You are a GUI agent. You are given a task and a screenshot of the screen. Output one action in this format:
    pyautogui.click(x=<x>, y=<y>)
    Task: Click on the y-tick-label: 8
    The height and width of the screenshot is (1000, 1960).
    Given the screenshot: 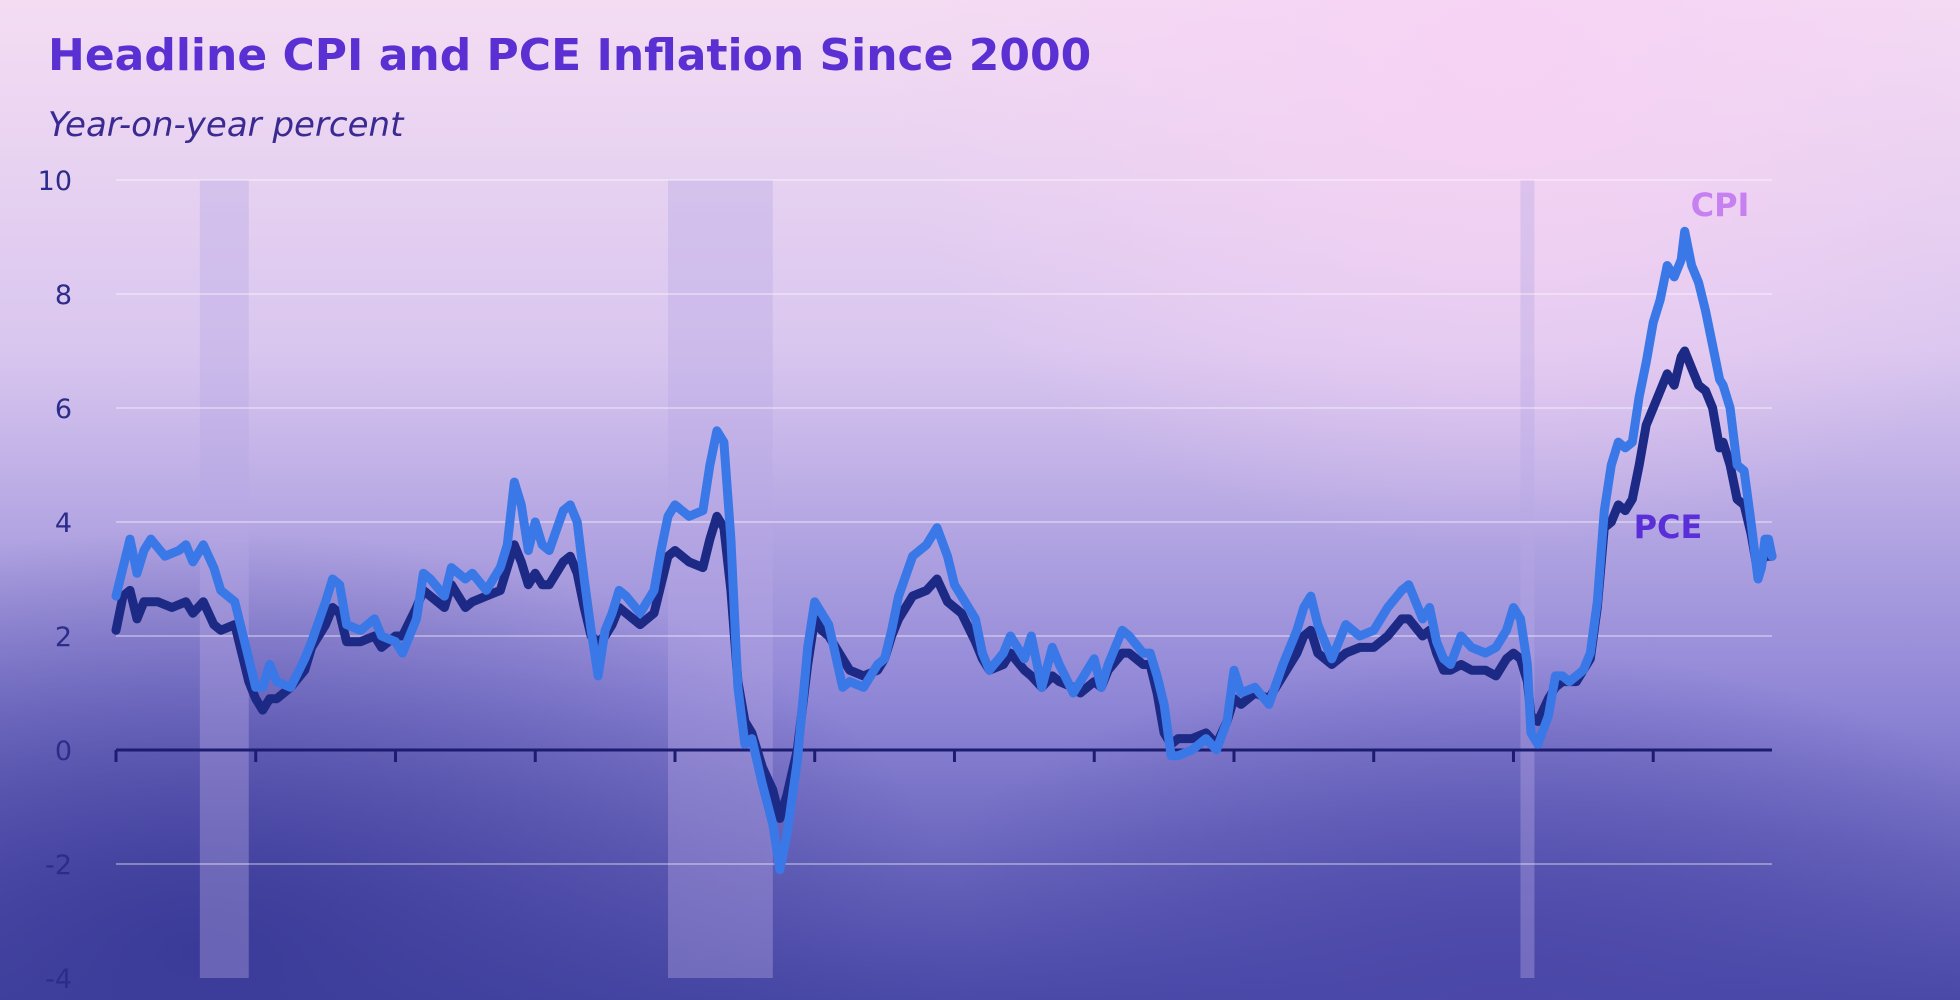 What is the action you would take?
    pyautogui.click(x=63, y=295)
    